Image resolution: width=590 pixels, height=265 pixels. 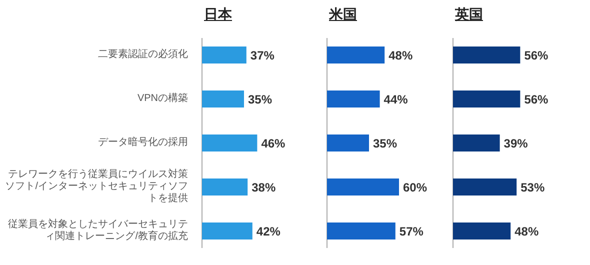 I want to click on y-tick-label: データ暗号化の採用, so click(x=142, y=143).